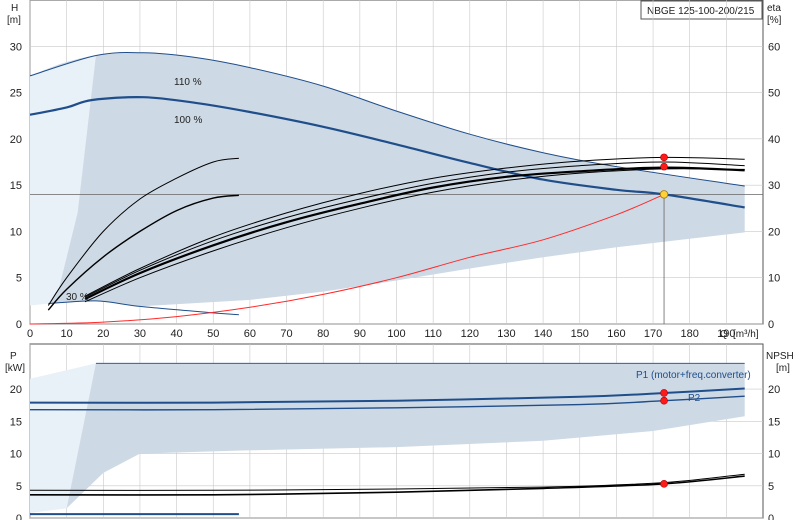  I want to click on right-y-tick-label: 20, so click(774, 232).